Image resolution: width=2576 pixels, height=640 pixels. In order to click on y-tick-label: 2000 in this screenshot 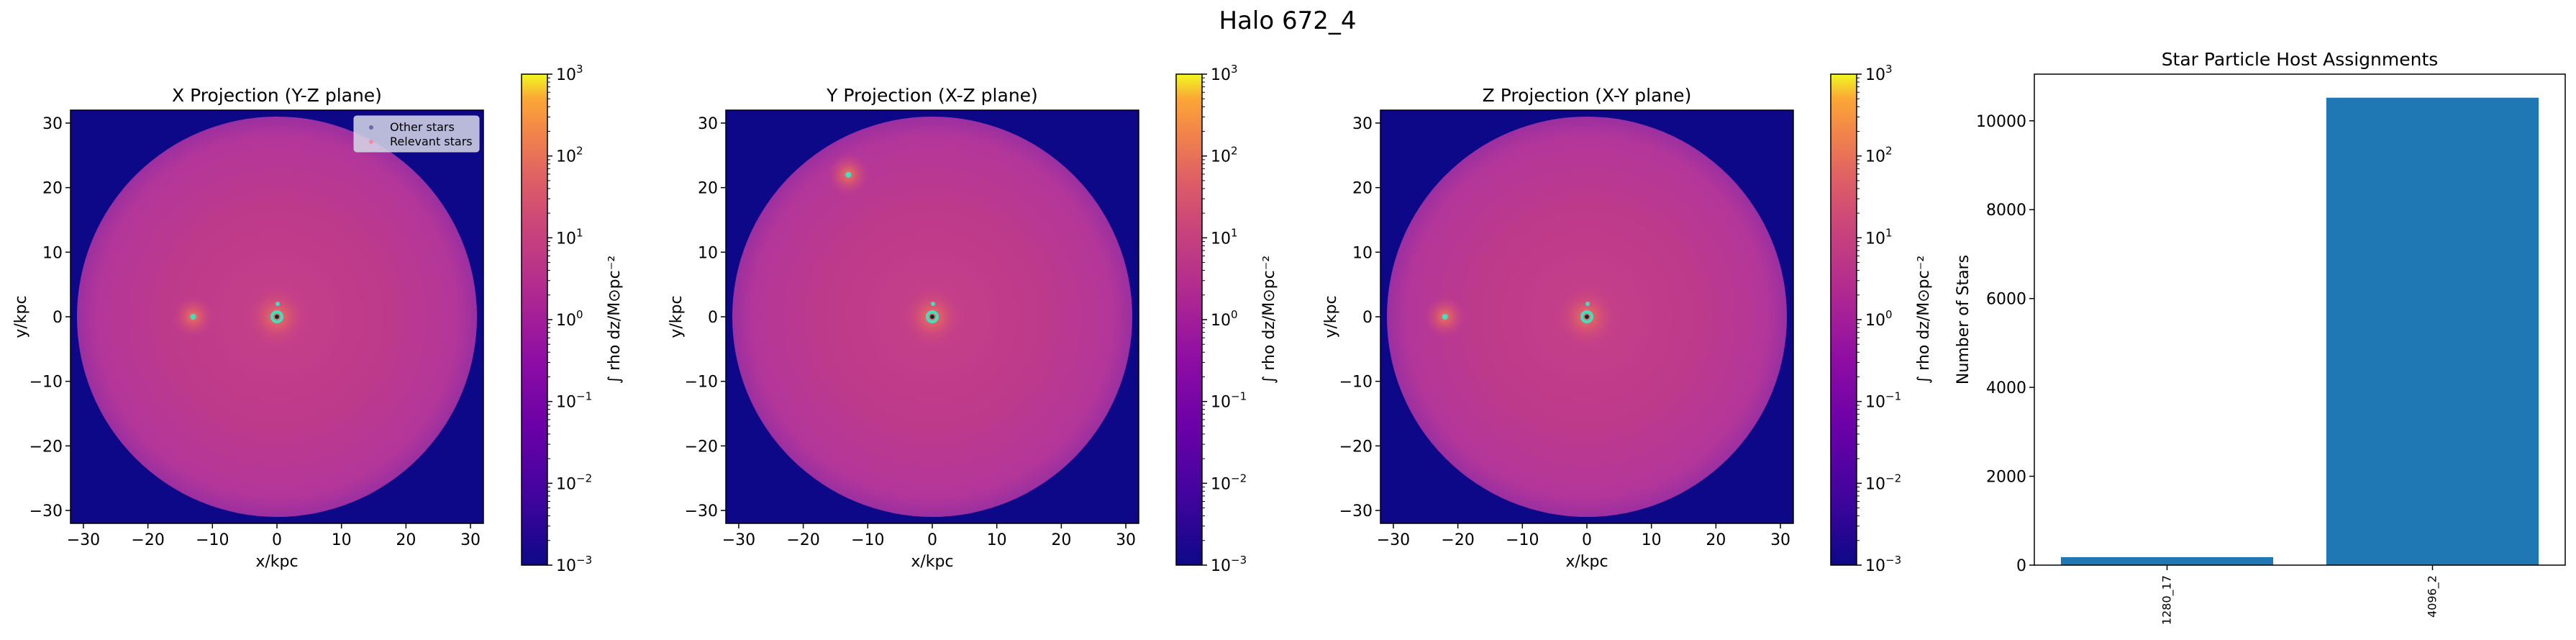, I will do `click(2006, 478)`.